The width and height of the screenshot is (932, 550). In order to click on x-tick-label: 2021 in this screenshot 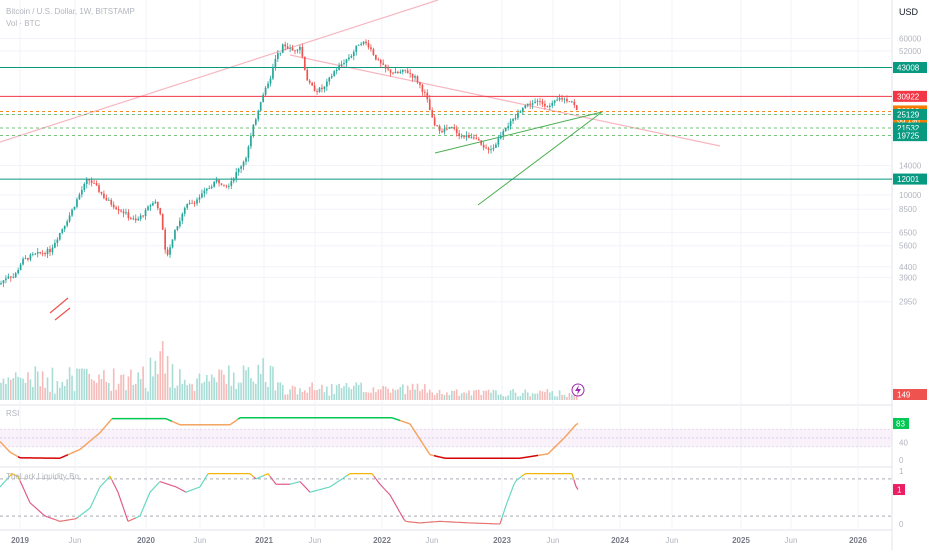, I will do `click(264, 540)`.